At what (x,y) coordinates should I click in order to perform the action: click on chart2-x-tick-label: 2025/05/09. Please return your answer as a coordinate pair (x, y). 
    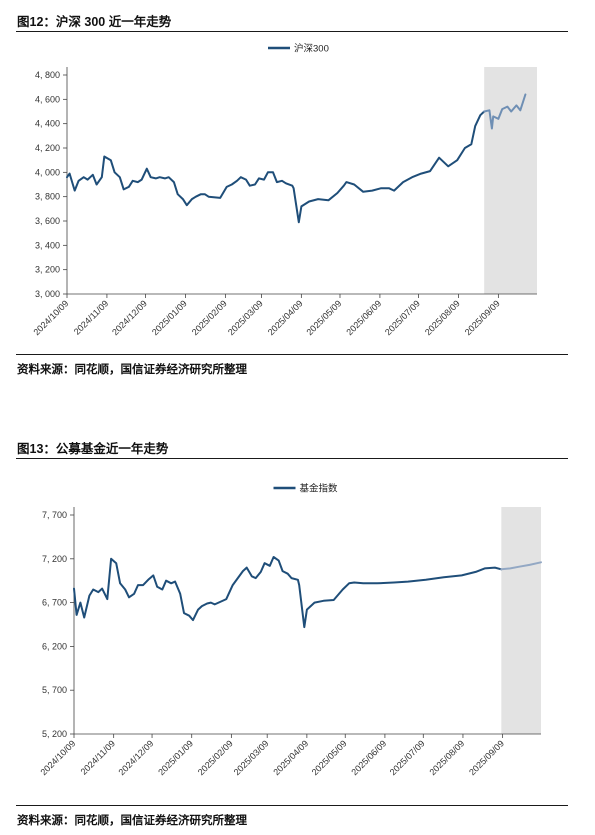
    Looking at the image, I should click on (329, 757).